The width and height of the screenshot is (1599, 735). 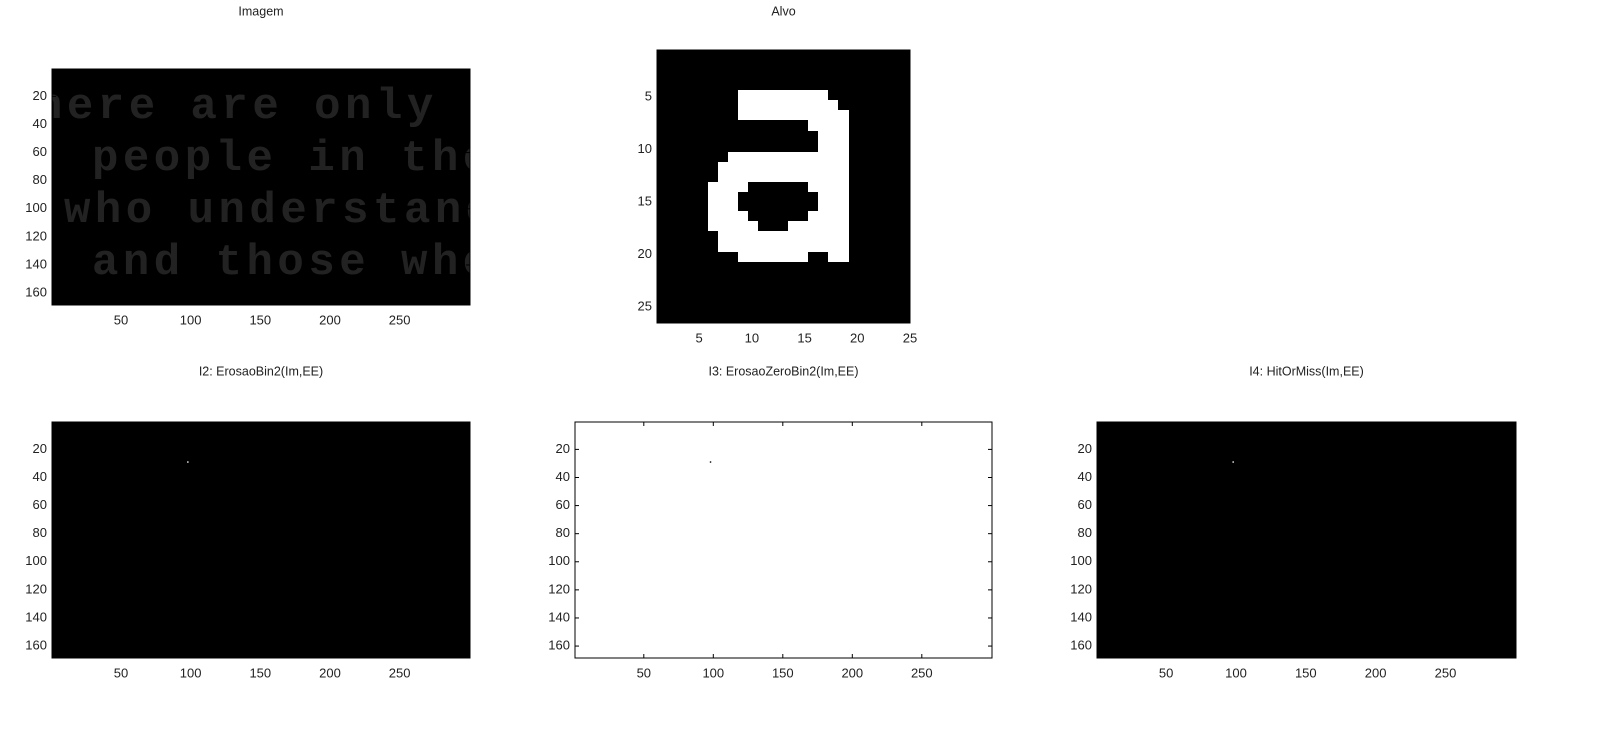 I want to click on glyph-a, so click(x=778, y=176).